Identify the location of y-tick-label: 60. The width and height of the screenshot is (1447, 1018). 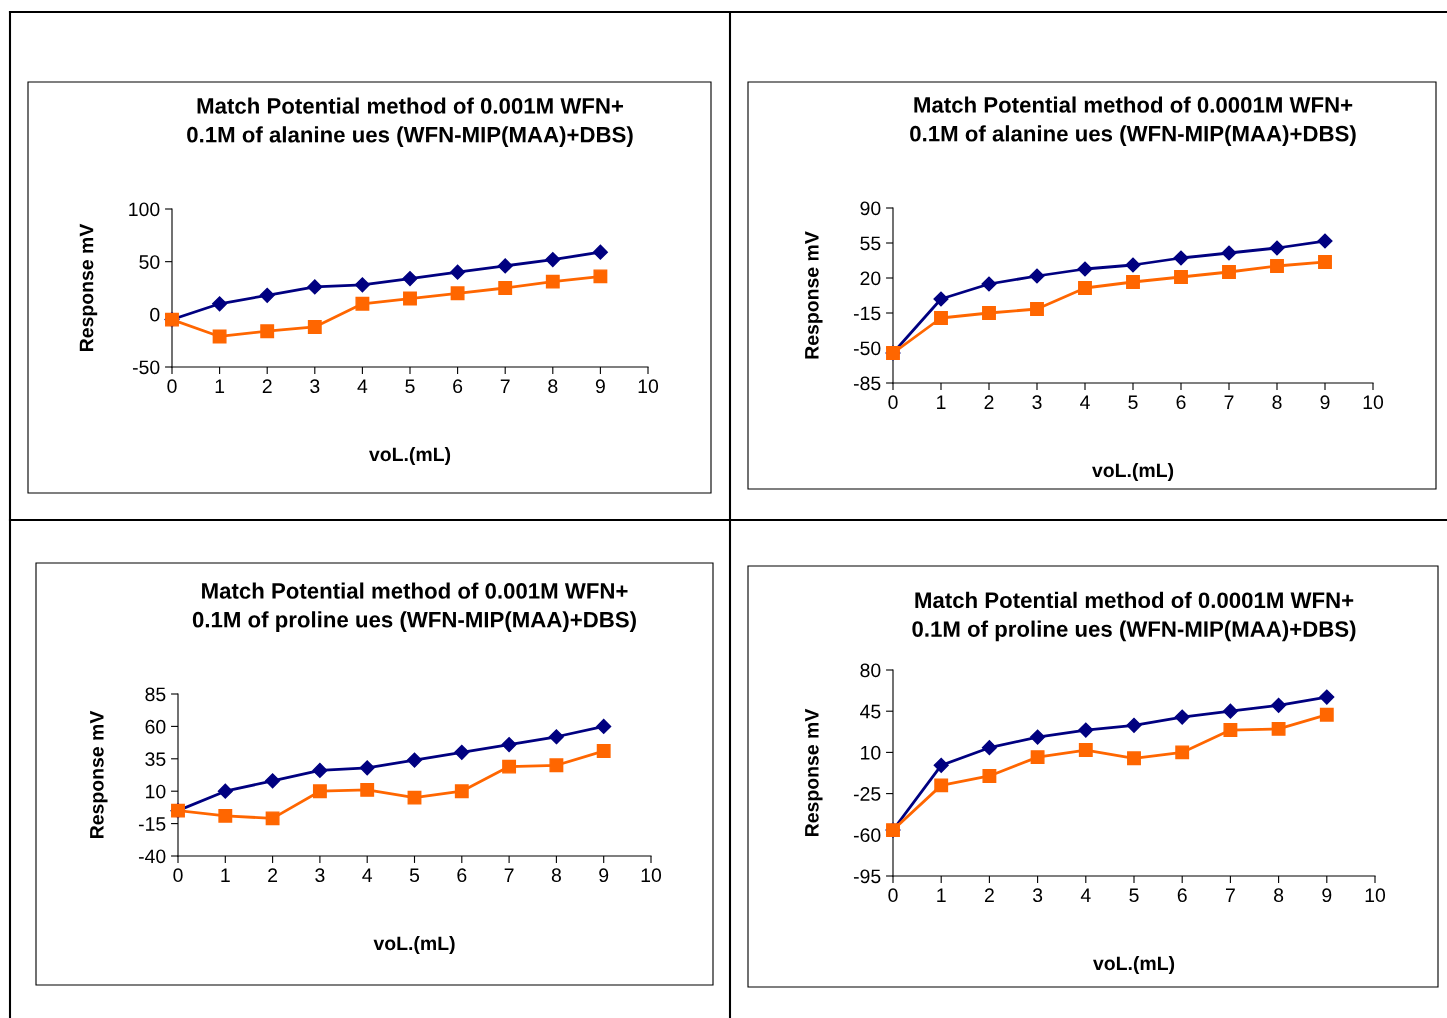
(155, 726).